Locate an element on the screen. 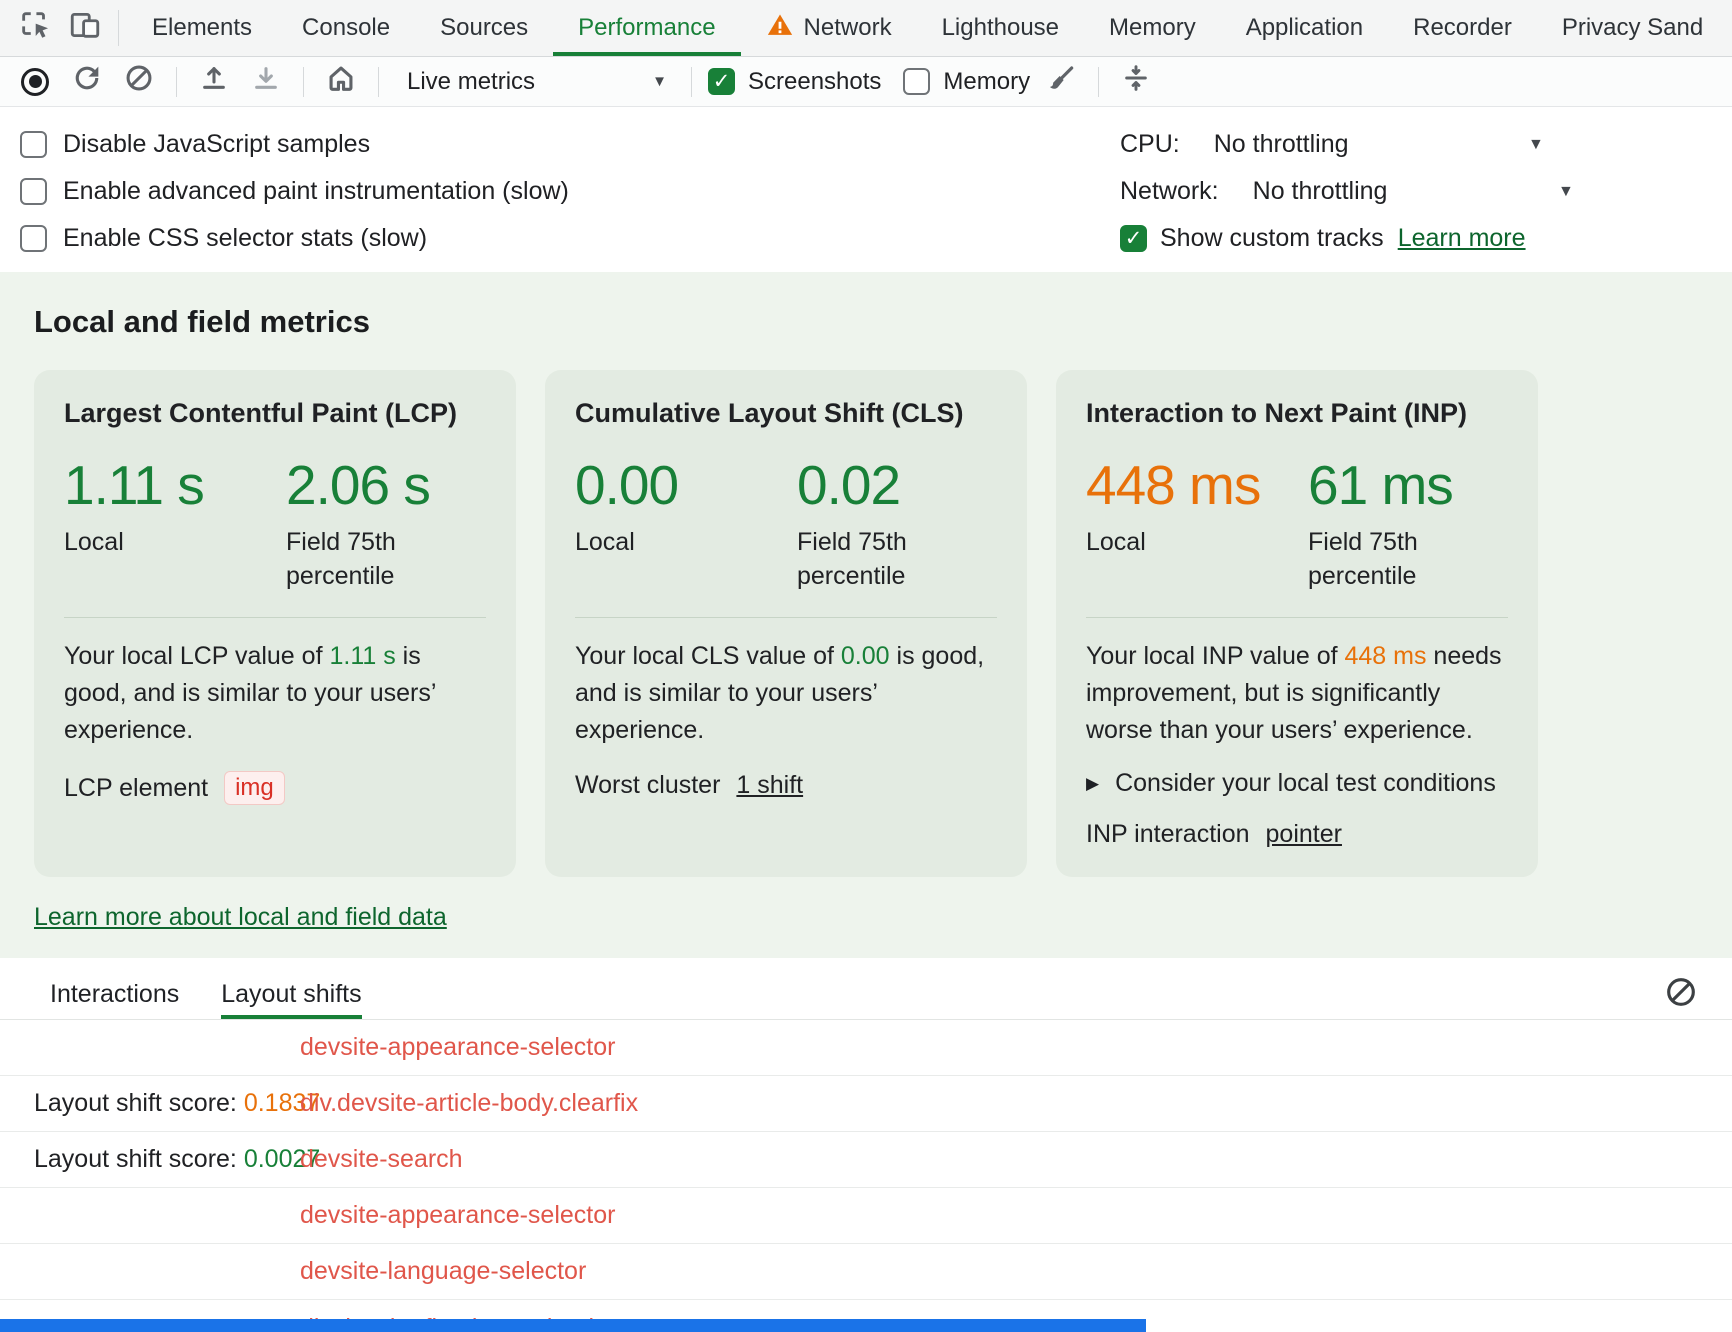  save-profile-button is located at coordinates (266, 82).